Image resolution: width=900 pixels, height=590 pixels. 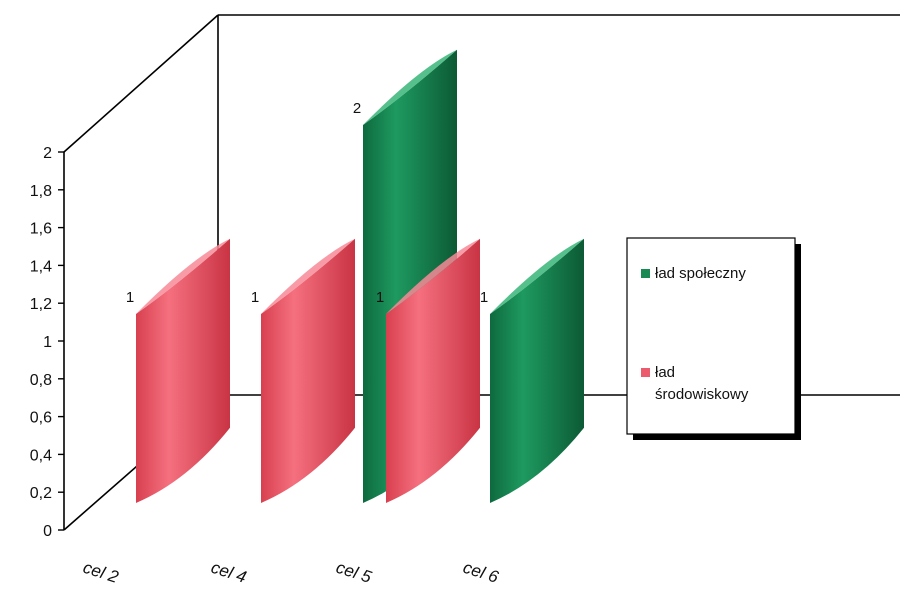 What do you see at coordinates (47, 153) in the screenshot?
I see `y-tick-label: 2` at bounding box center [47, 153].